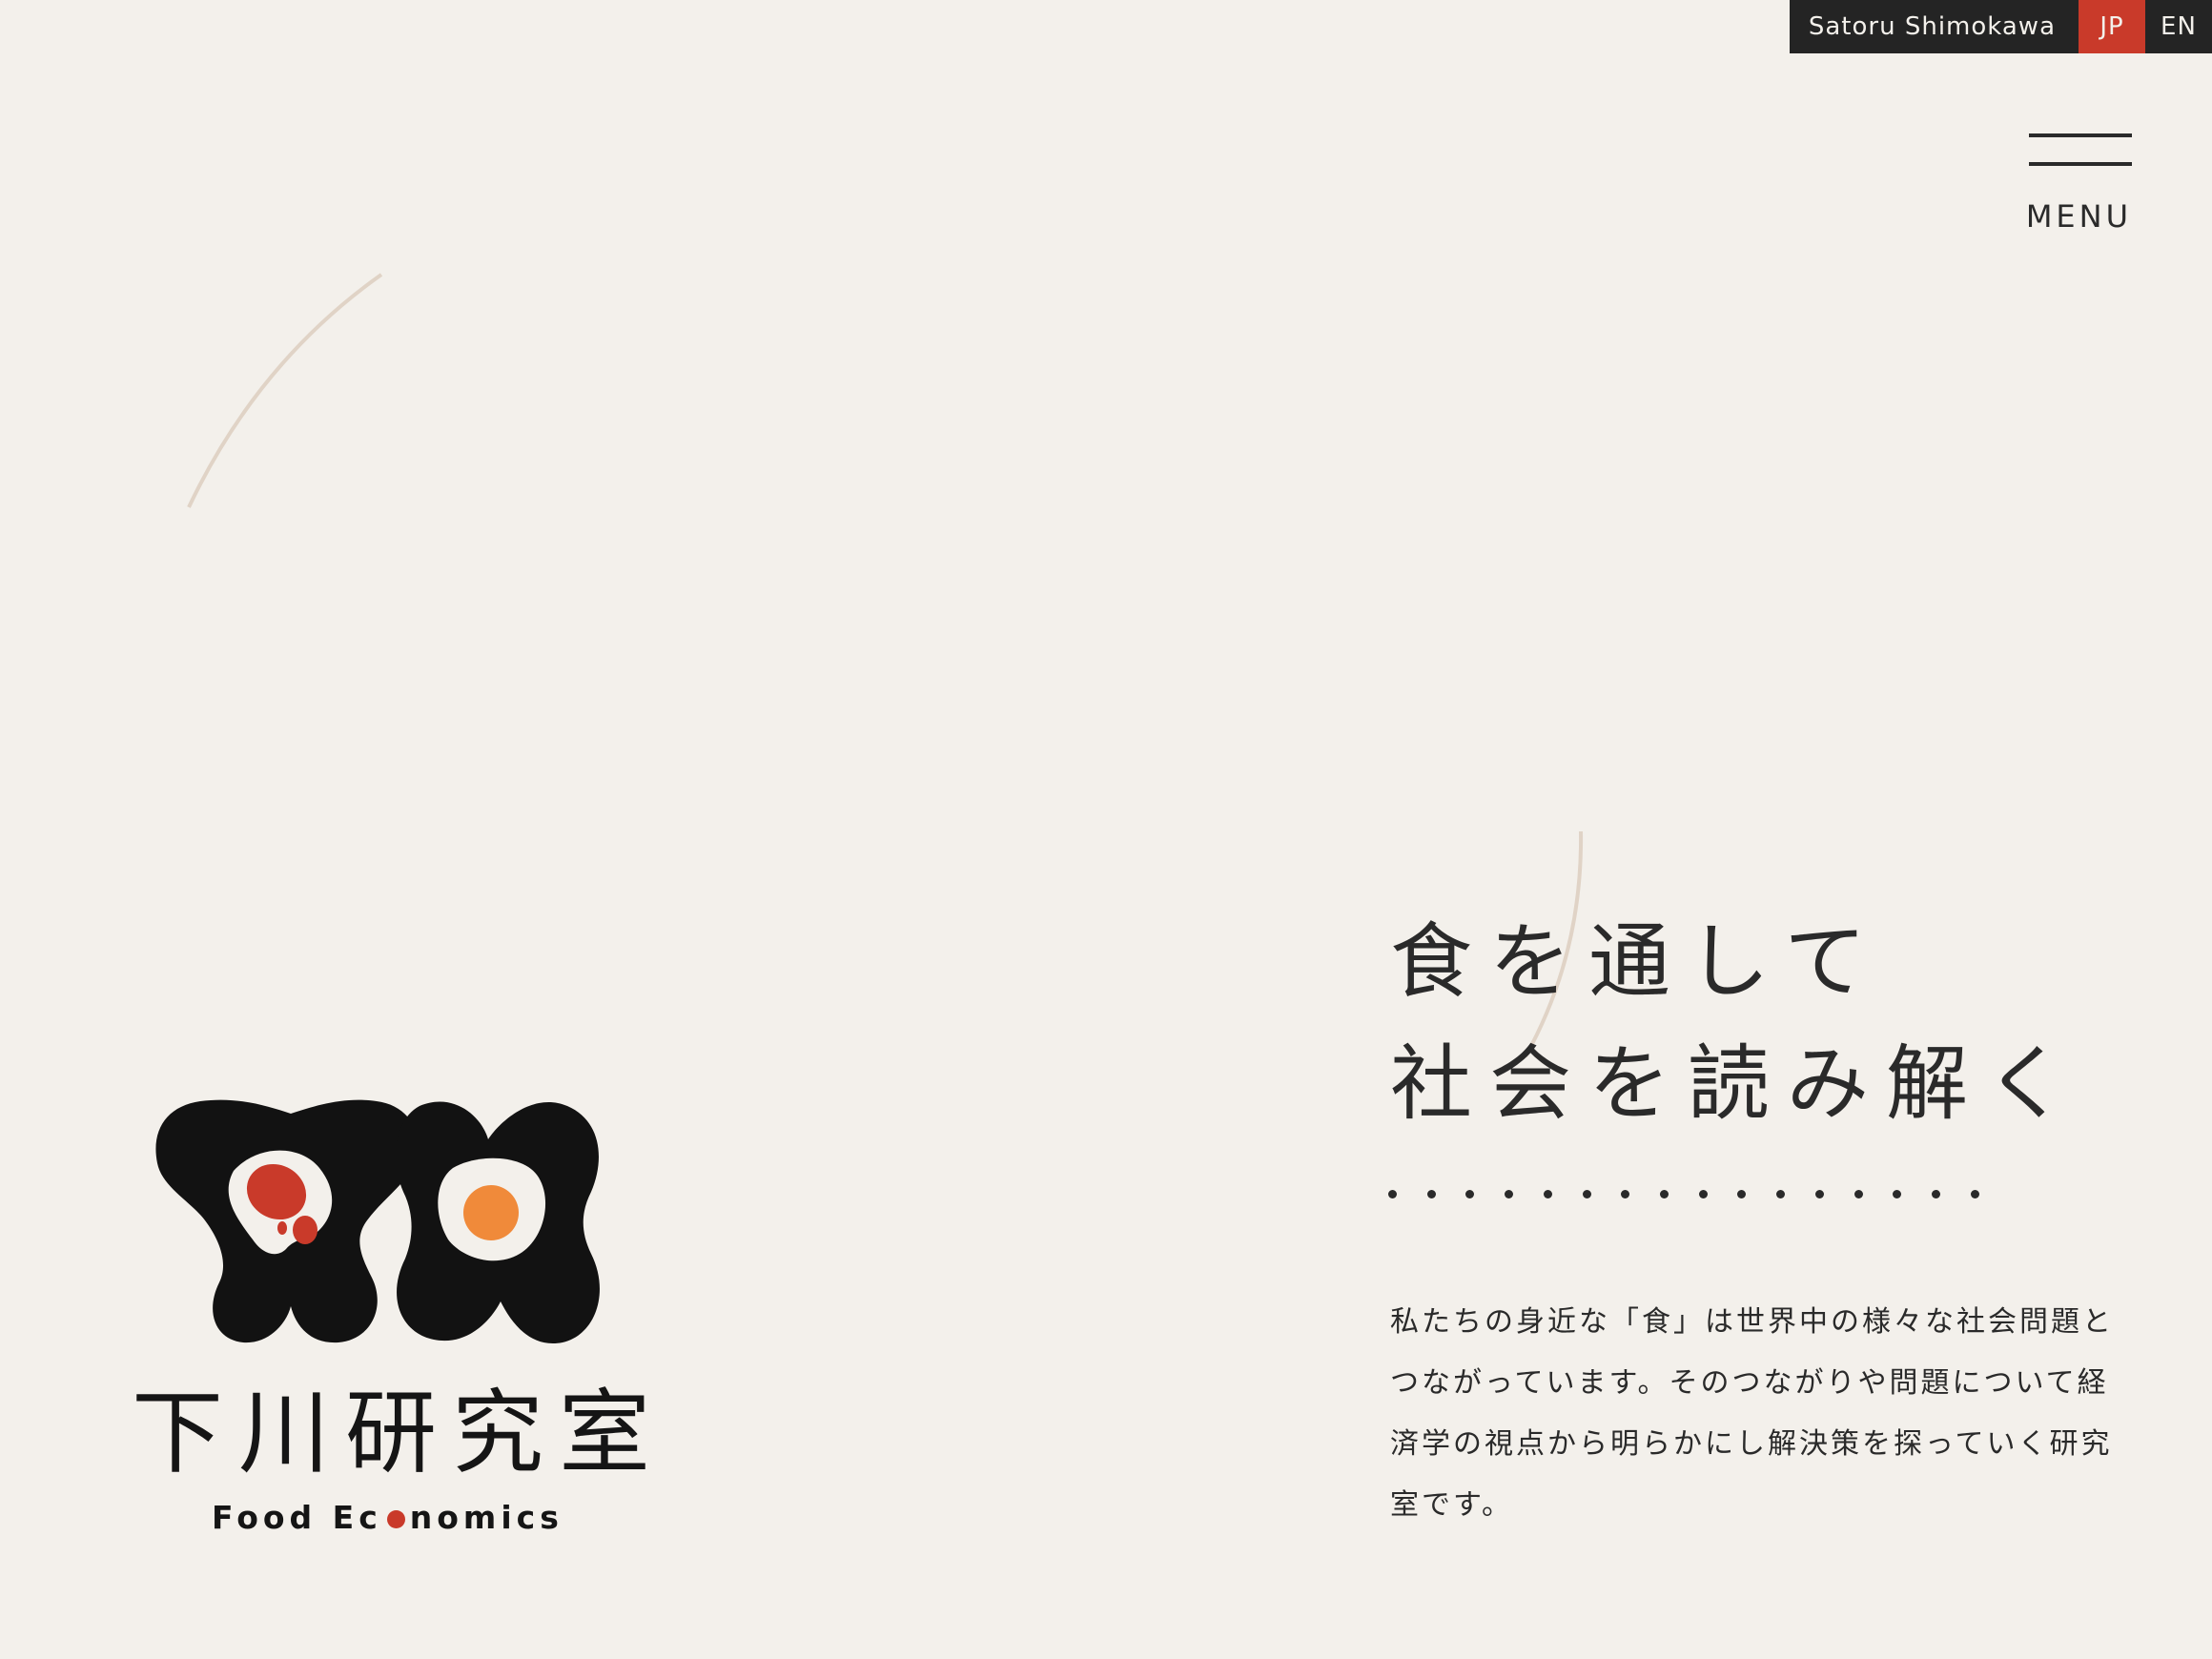  I want to click on menu-bar-bottom, so click(2080, 164).